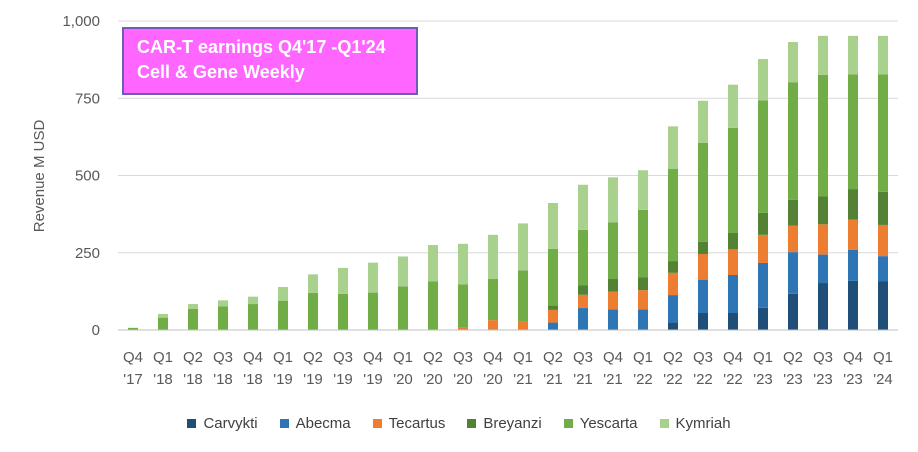 This screenshot has width=918, height=452. What do you see at coordinates (87, 98) in the screenshot?
I see `y-tick-label: 750` at bounding box center [87, 98].